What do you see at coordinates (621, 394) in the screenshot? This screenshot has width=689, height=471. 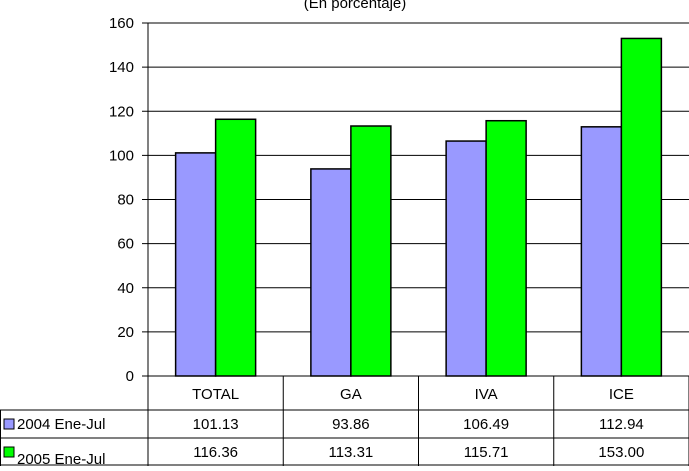 I see `category-label: ICE` at bounding box center [621, 394].